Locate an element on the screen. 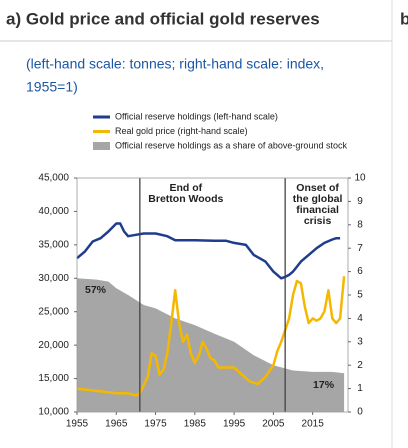  event-label: financial is located at coordinates (317, 210).